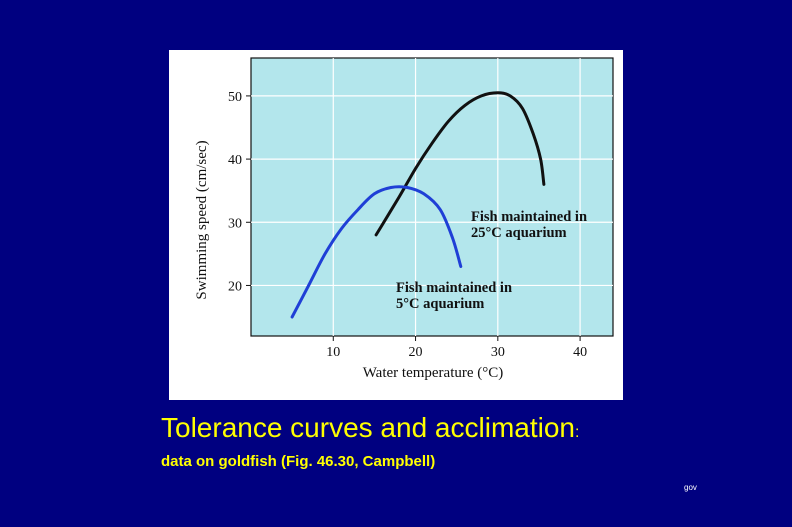 This screenshot has height=527, width=792. What do you see at coordinates (235, 286) in the screenshot?
I see `y-tick-label-20: 20` at bounding box center [235, 286].